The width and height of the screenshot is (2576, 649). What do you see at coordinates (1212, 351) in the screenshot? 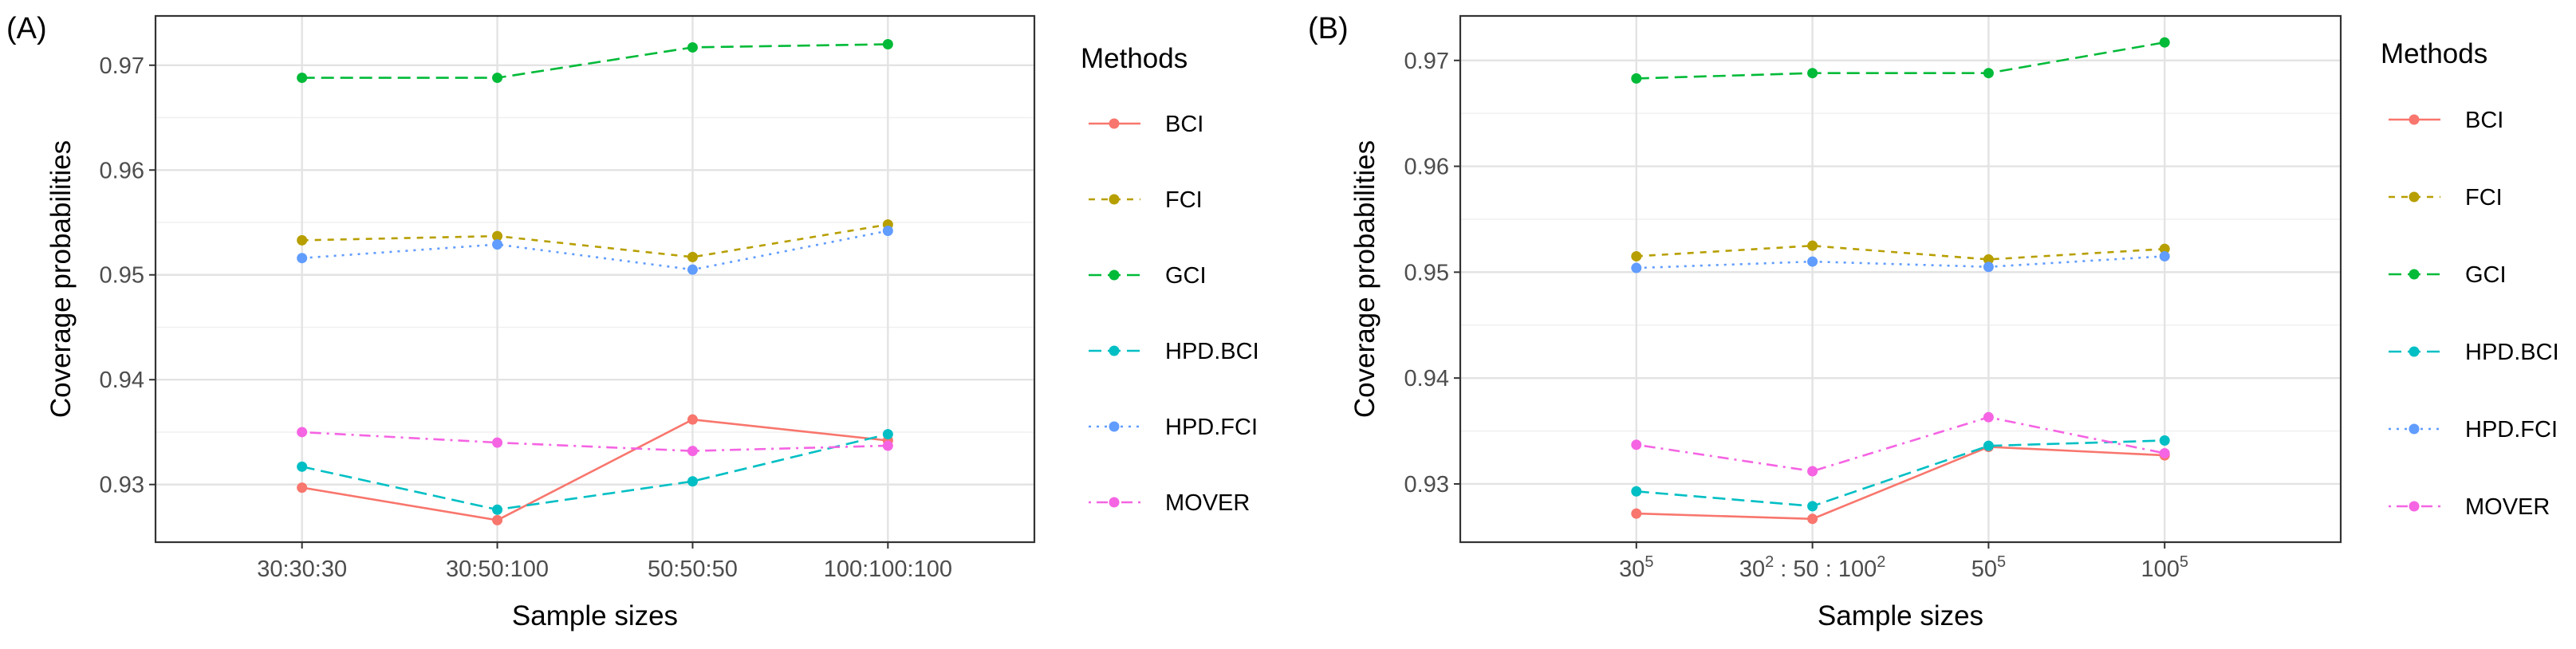
I see `legend-label-hpd.bci: HPD.BCI` at bounding box center [1212, 351].